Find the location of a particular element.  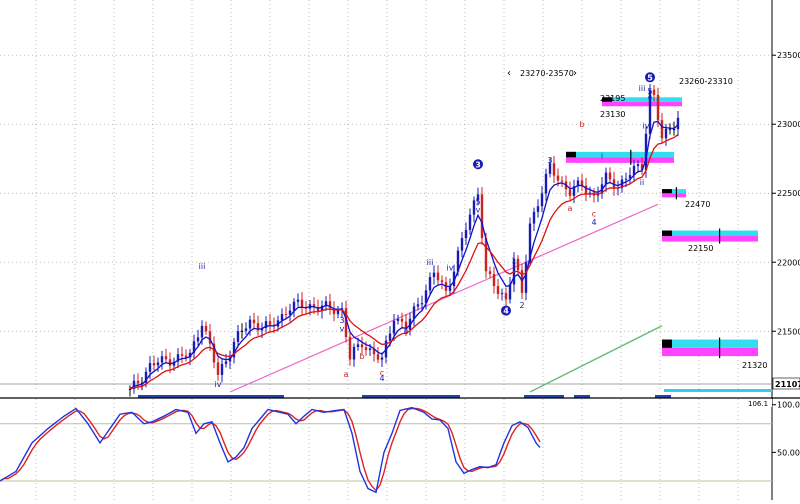

price-label-23195: 23195 is located at coordinates (612, 98).